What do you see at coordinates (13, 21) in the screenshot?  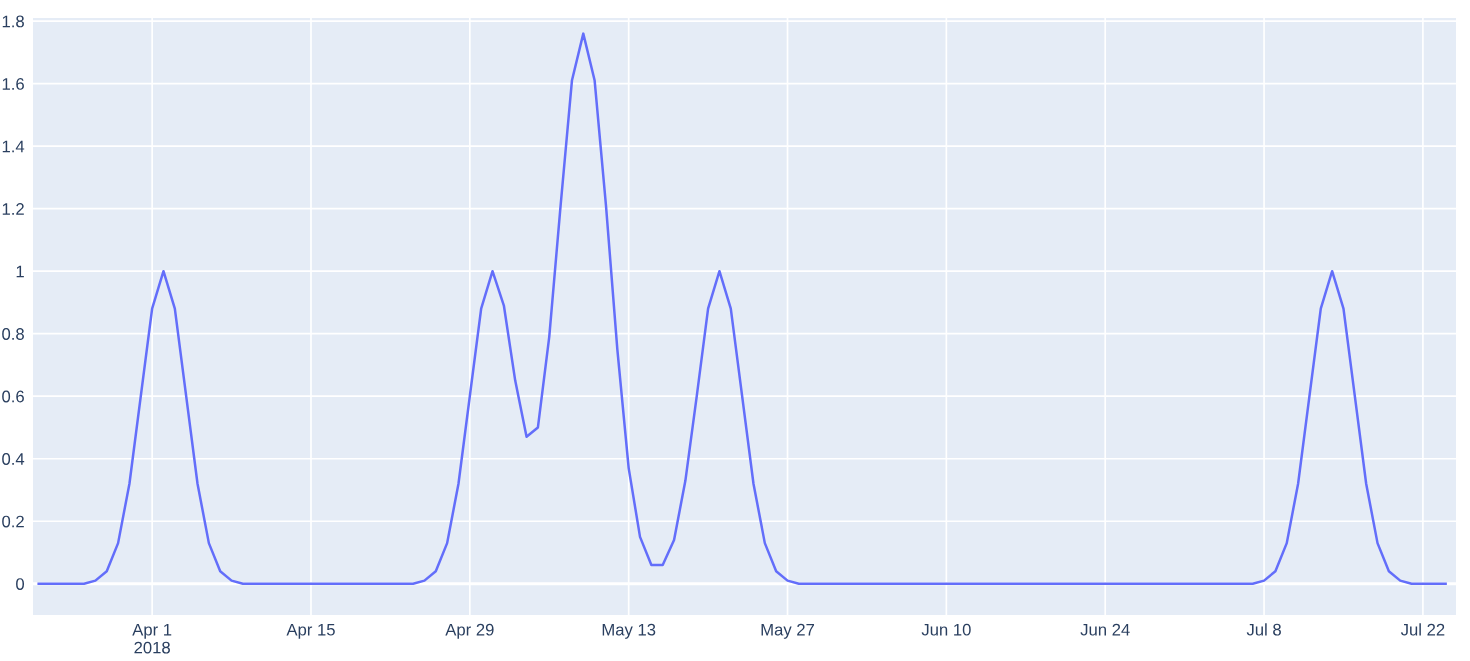 I see `y-tick-label: 1.8` at bounding box center [13, 21].